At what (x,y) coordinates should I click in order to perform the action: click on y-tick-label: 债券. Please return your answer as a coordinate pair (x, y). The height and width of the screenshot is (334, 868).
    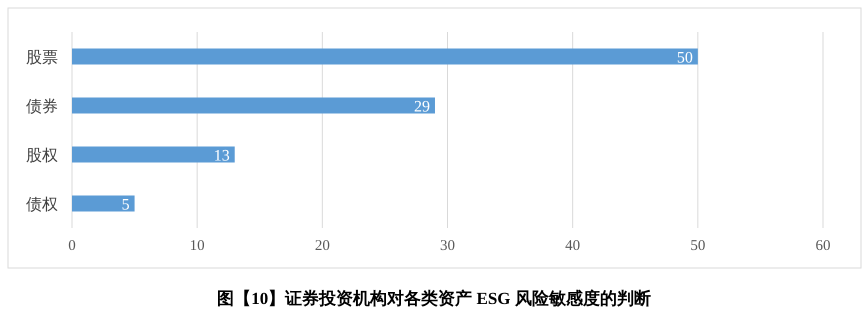
    Looking at the image, I should click on (42, 107).